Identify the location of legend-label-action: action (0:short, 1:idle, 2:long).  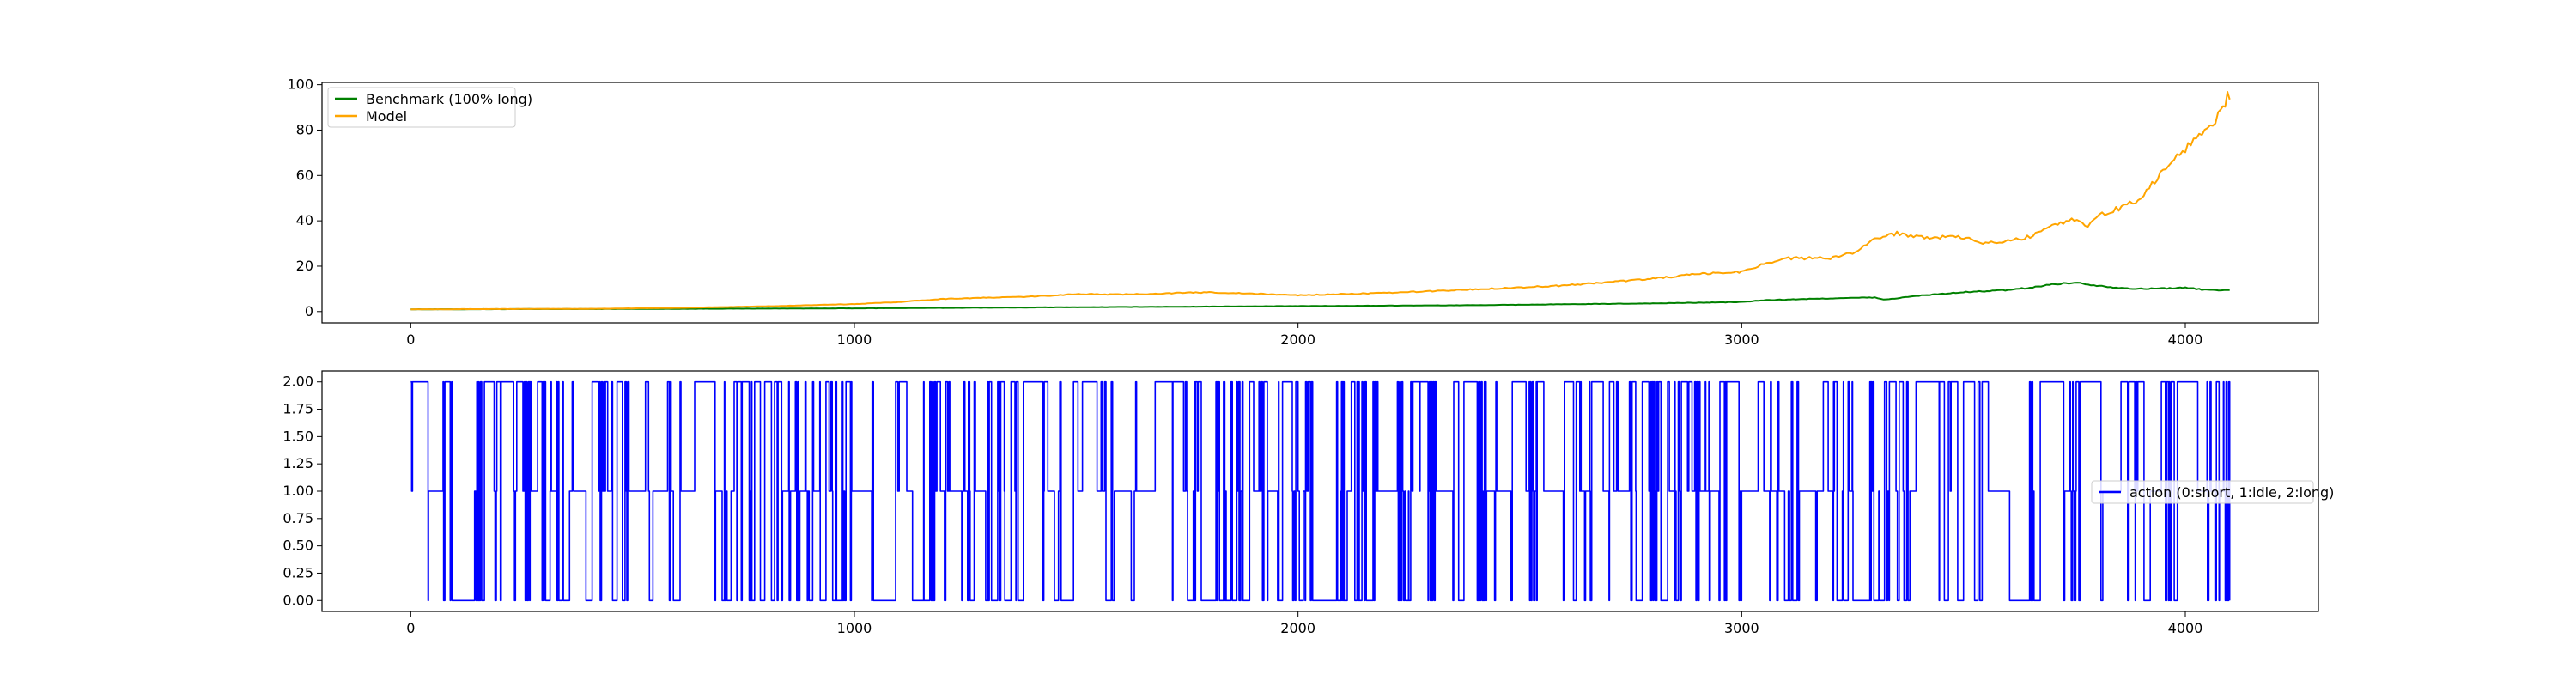
(2231, 492).